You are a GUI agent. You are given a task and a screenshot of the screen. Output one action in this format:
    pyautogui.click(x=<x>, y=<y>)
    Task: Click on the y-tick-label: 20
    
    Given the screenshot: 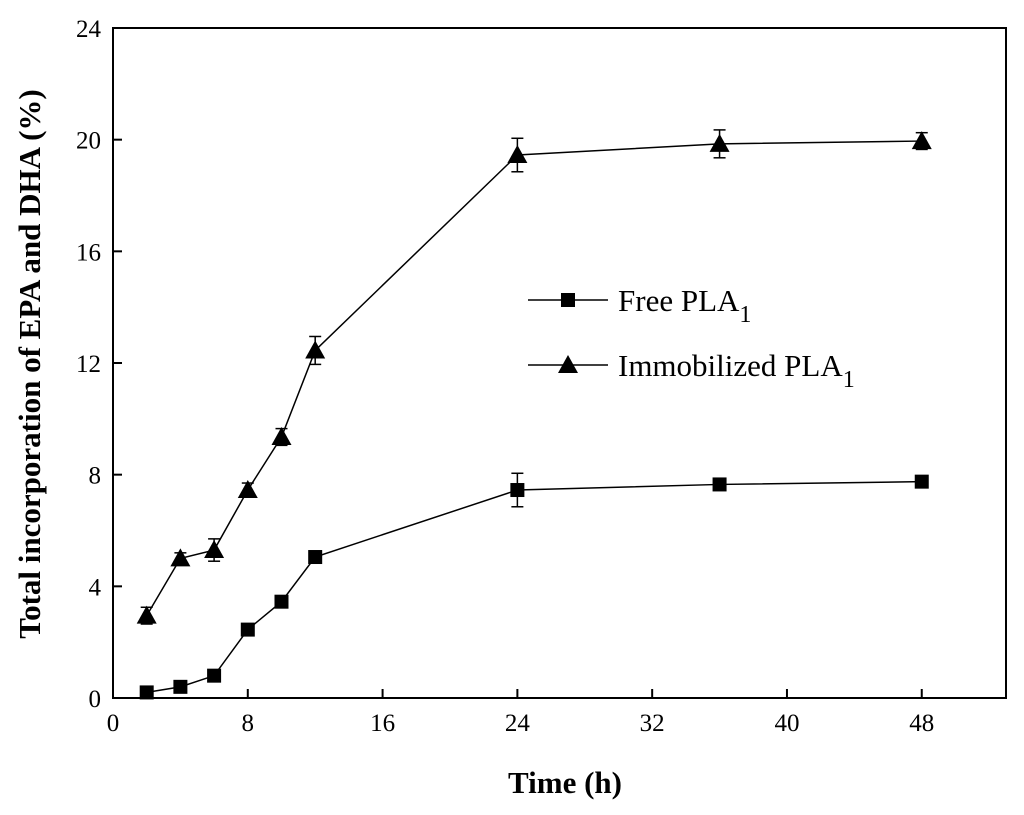 What is the action you would take?
    pyautogui.click(x=88, y=141)
    